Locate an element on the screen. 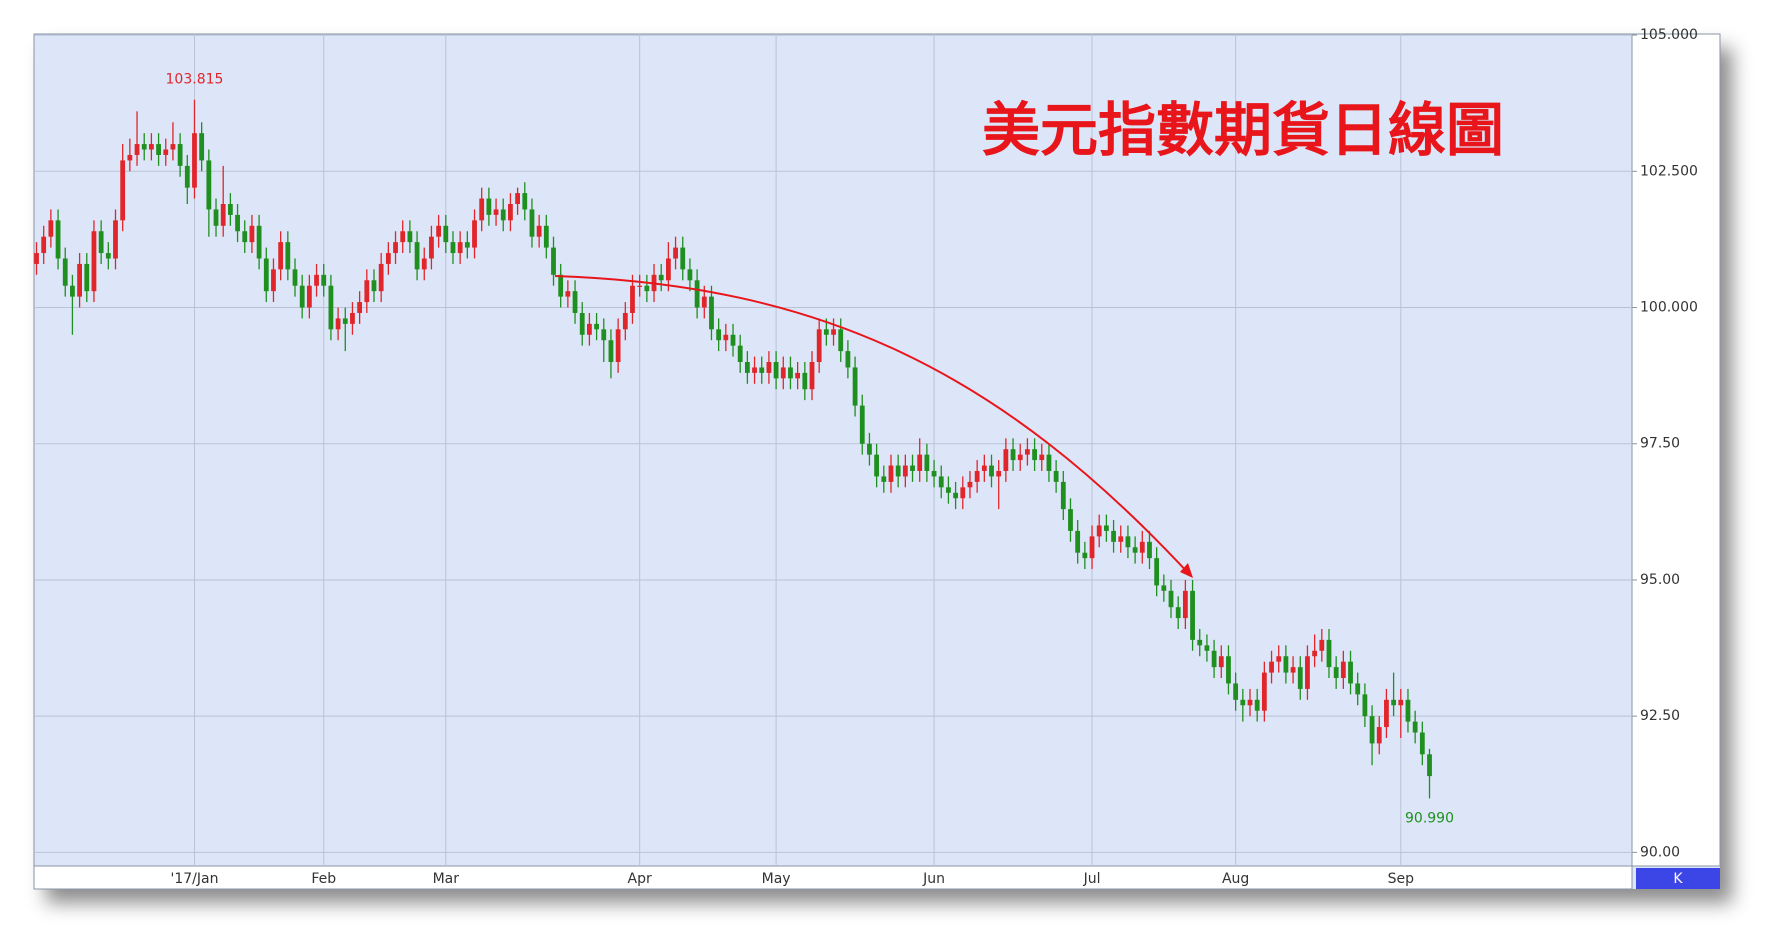 This screenshot has height=952, width=1778. x-tick-label: Apr is located at coordinates (640, 879).